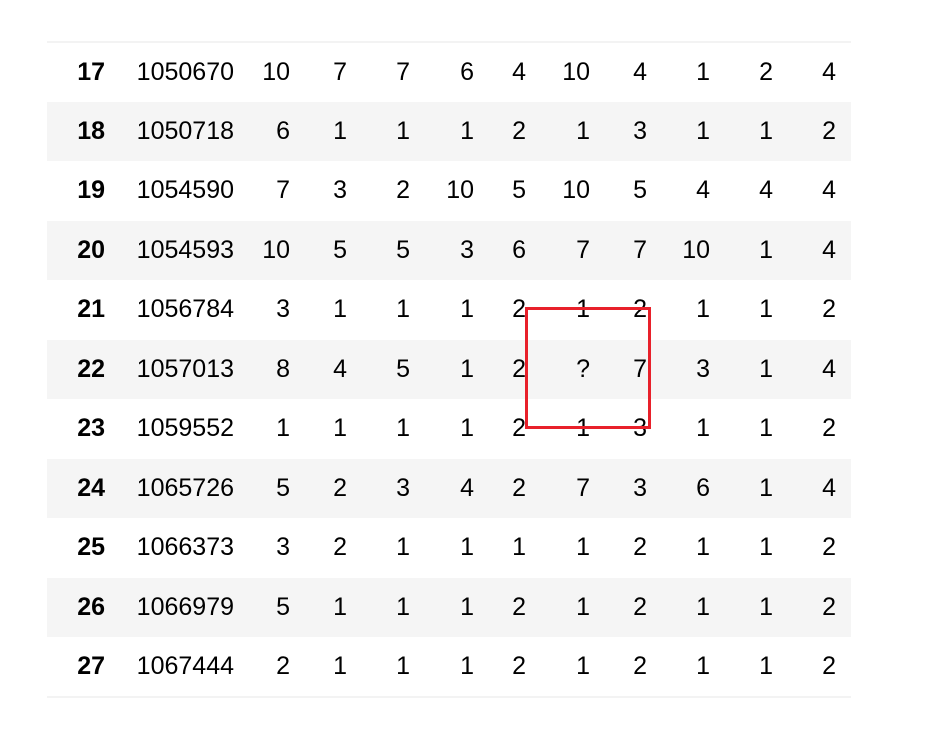 This screenshot has width=934, height=750. Describe the element at coordinates (91, 606) in the screenshot. I see `row-index: 26` at that location.